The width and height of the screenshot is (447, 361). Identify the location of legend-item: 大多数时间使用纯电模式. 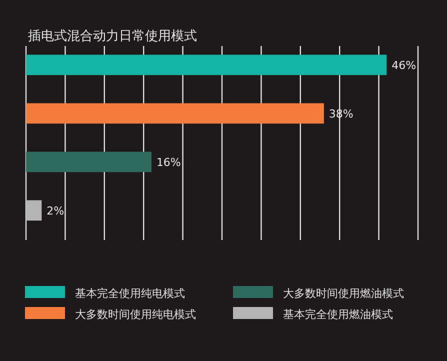
(110, 314).